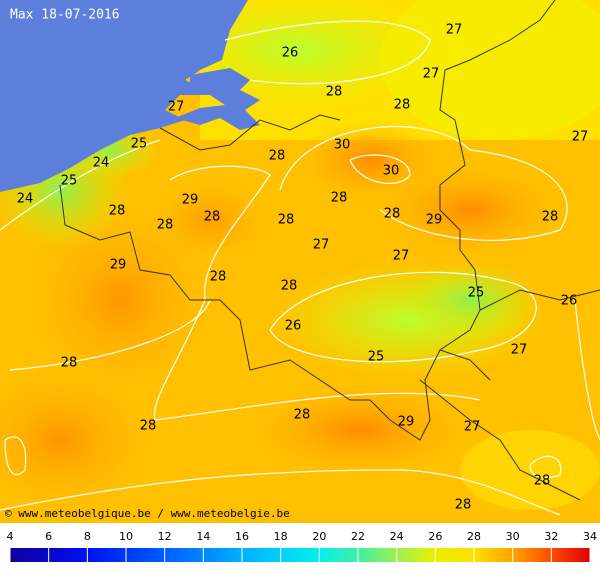 Image resolution: width=600 pixels, height=575 pixels. Describe the element at coordinates (242, 536) in the screenshot. I see `scale-tick-label: 16` at that location.